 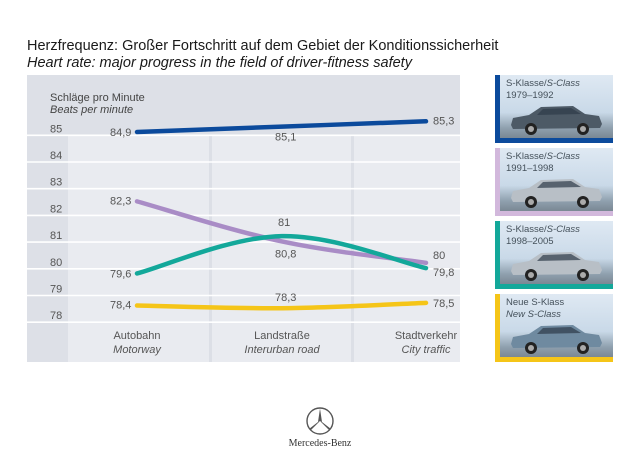 What do you see at coordinates (443, 273) in the screenshot?
I see `data-label: 79,8` at bounding box center [443, 273].